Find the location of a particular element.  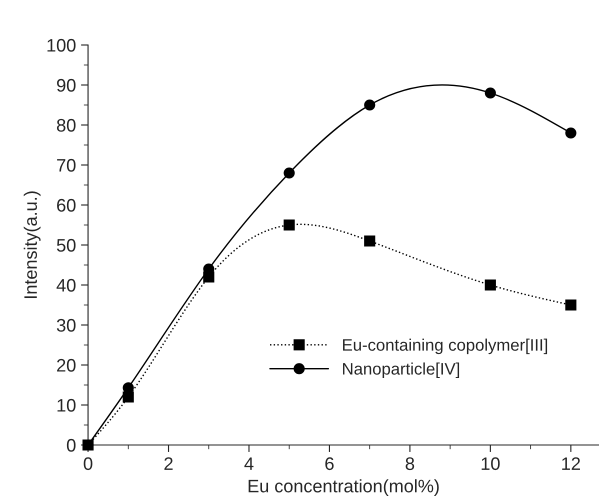

x-tick-label: 6 is located at coordinates (329, 463).